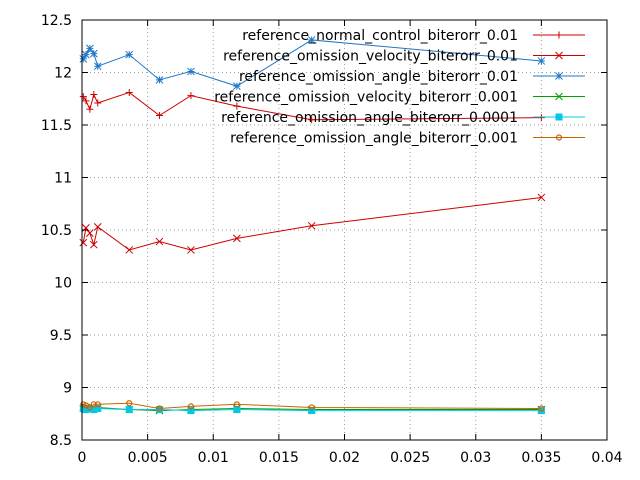 Image resolution: width=640 pixels, height=480 pixels. I want to click on y-tick-label: 8.5, so click(61, 441).